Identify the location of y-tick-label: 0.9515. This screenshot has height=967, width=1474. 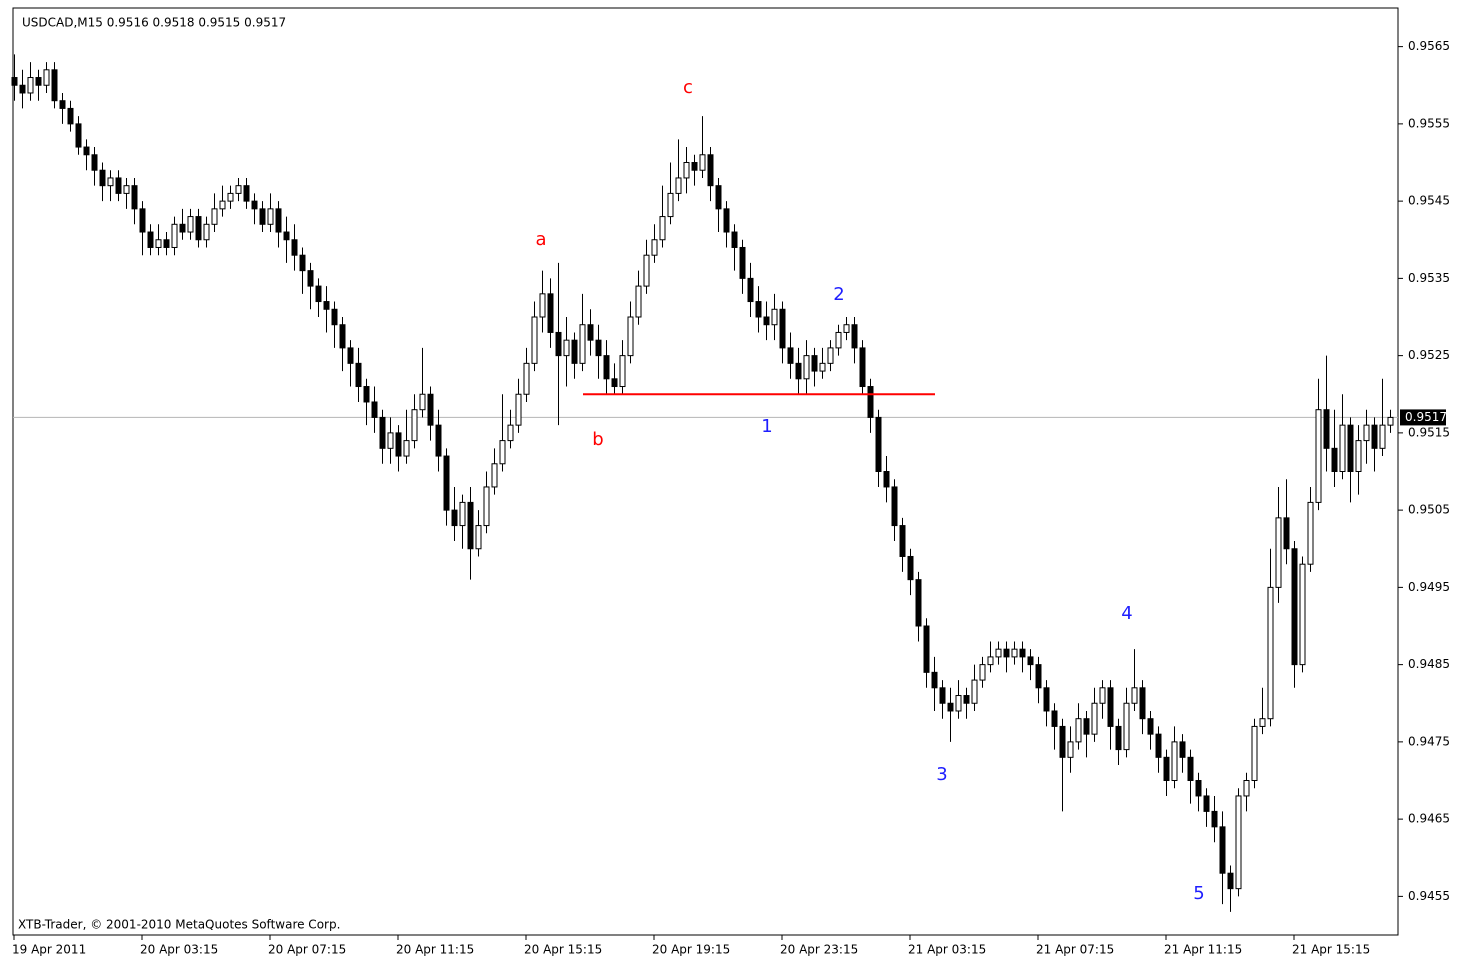
(1429, 432).